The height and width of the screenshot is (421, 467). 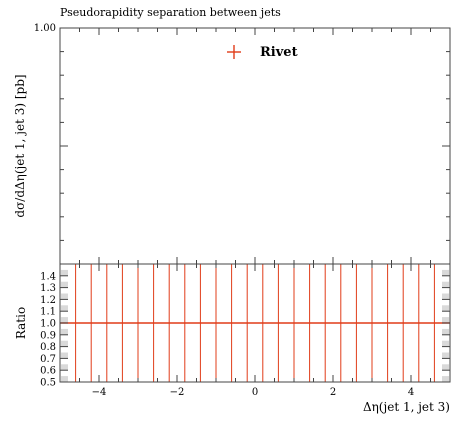 What do you see at coordinates (48, 347) in the screenshot?
I see `ratio-ytick-label: 0.8` at bounding box center [48, 347].